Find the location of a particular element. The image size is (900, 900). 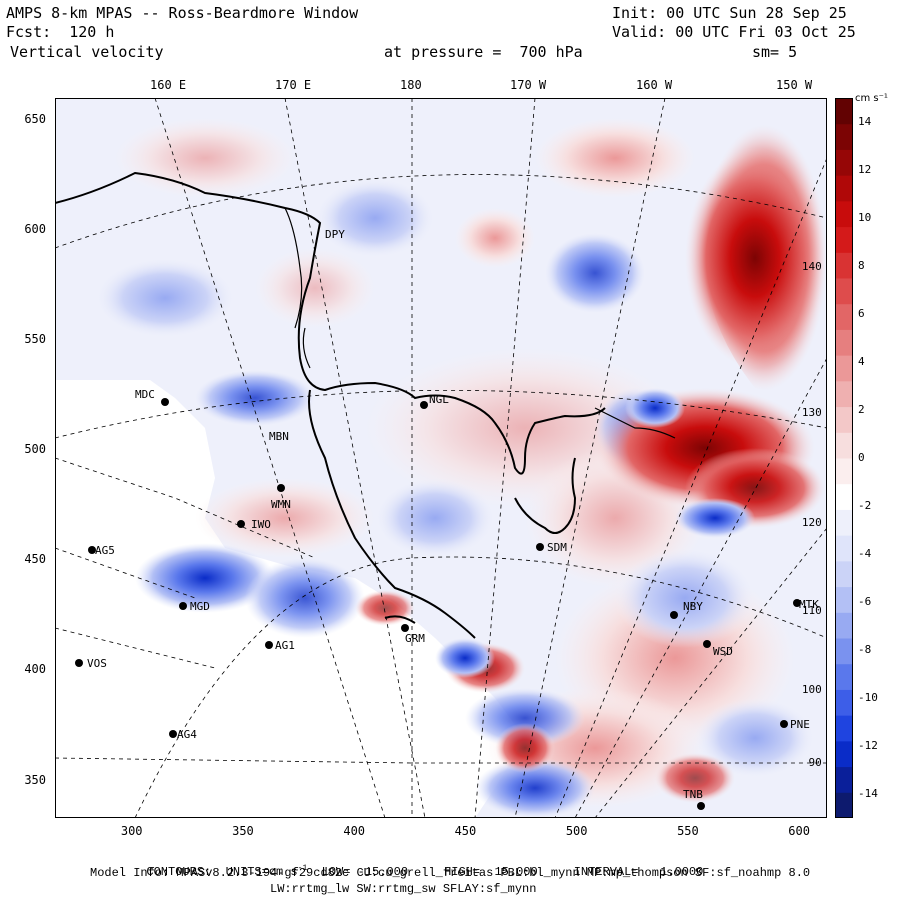

station-mdc: MDC is located at coordinates (145, 394).